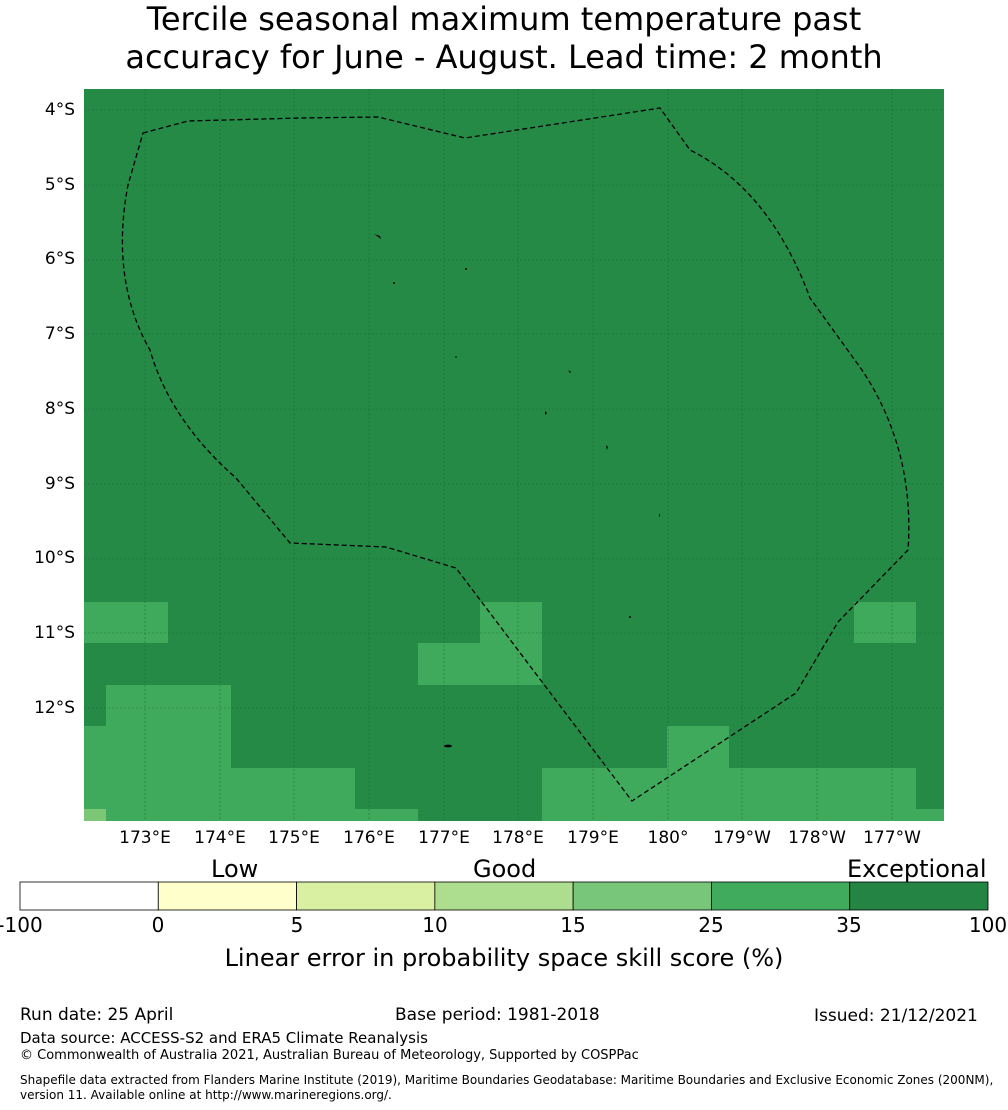 The height and width of the screenshot is (1110, 1008). What do you see at coordinates (668, 838) in the screenshot?
I see `lon-label: 180°` at bounding box center [668, 838].